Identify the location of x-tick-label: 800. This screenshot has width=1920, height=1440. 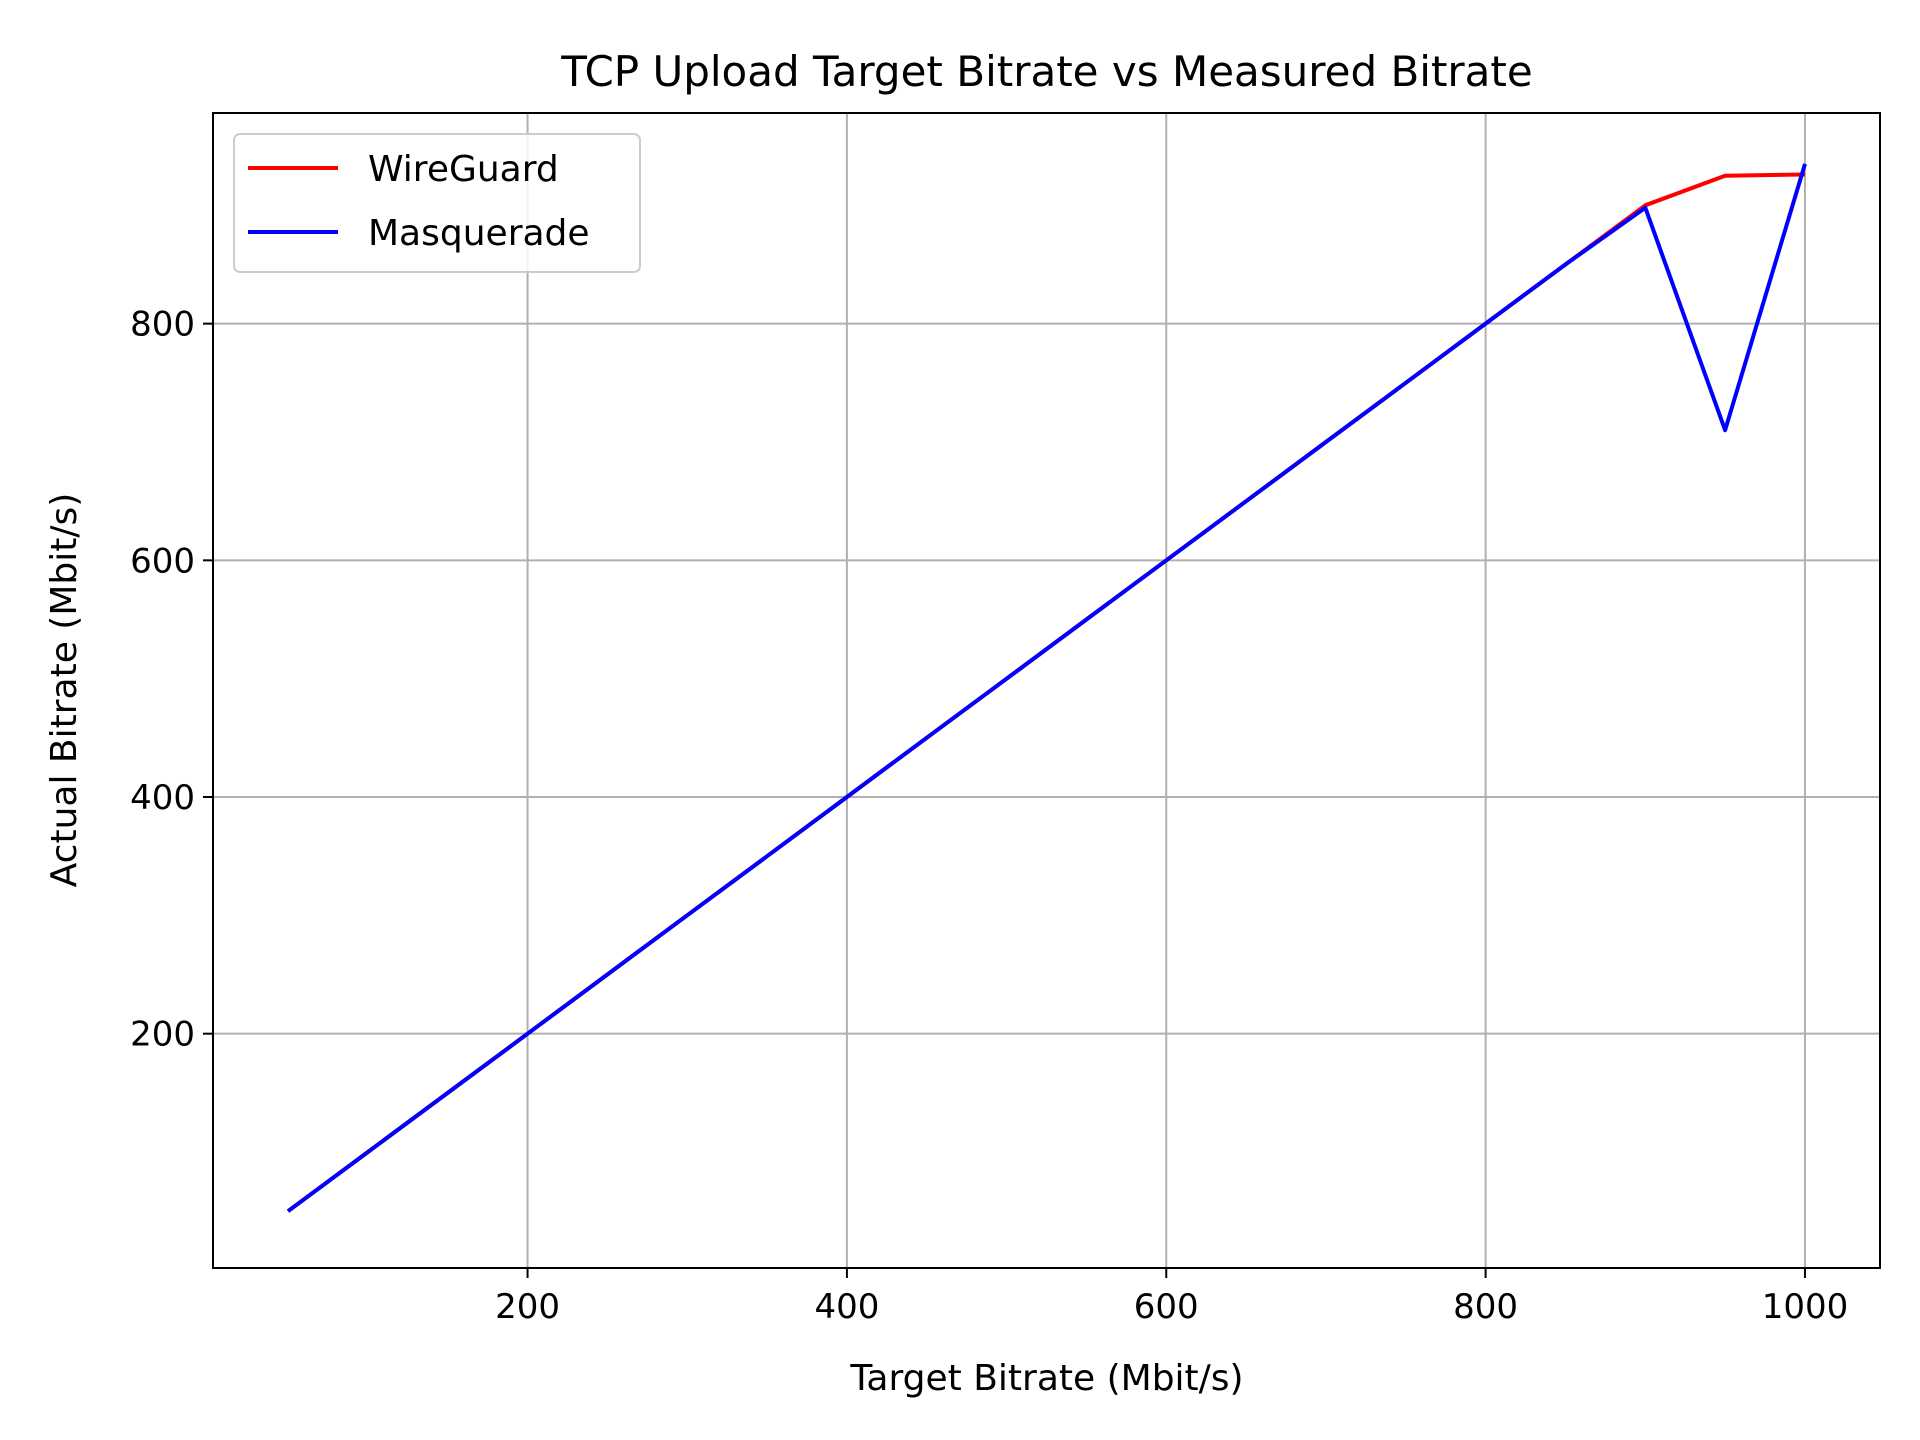
(1485, 1307).